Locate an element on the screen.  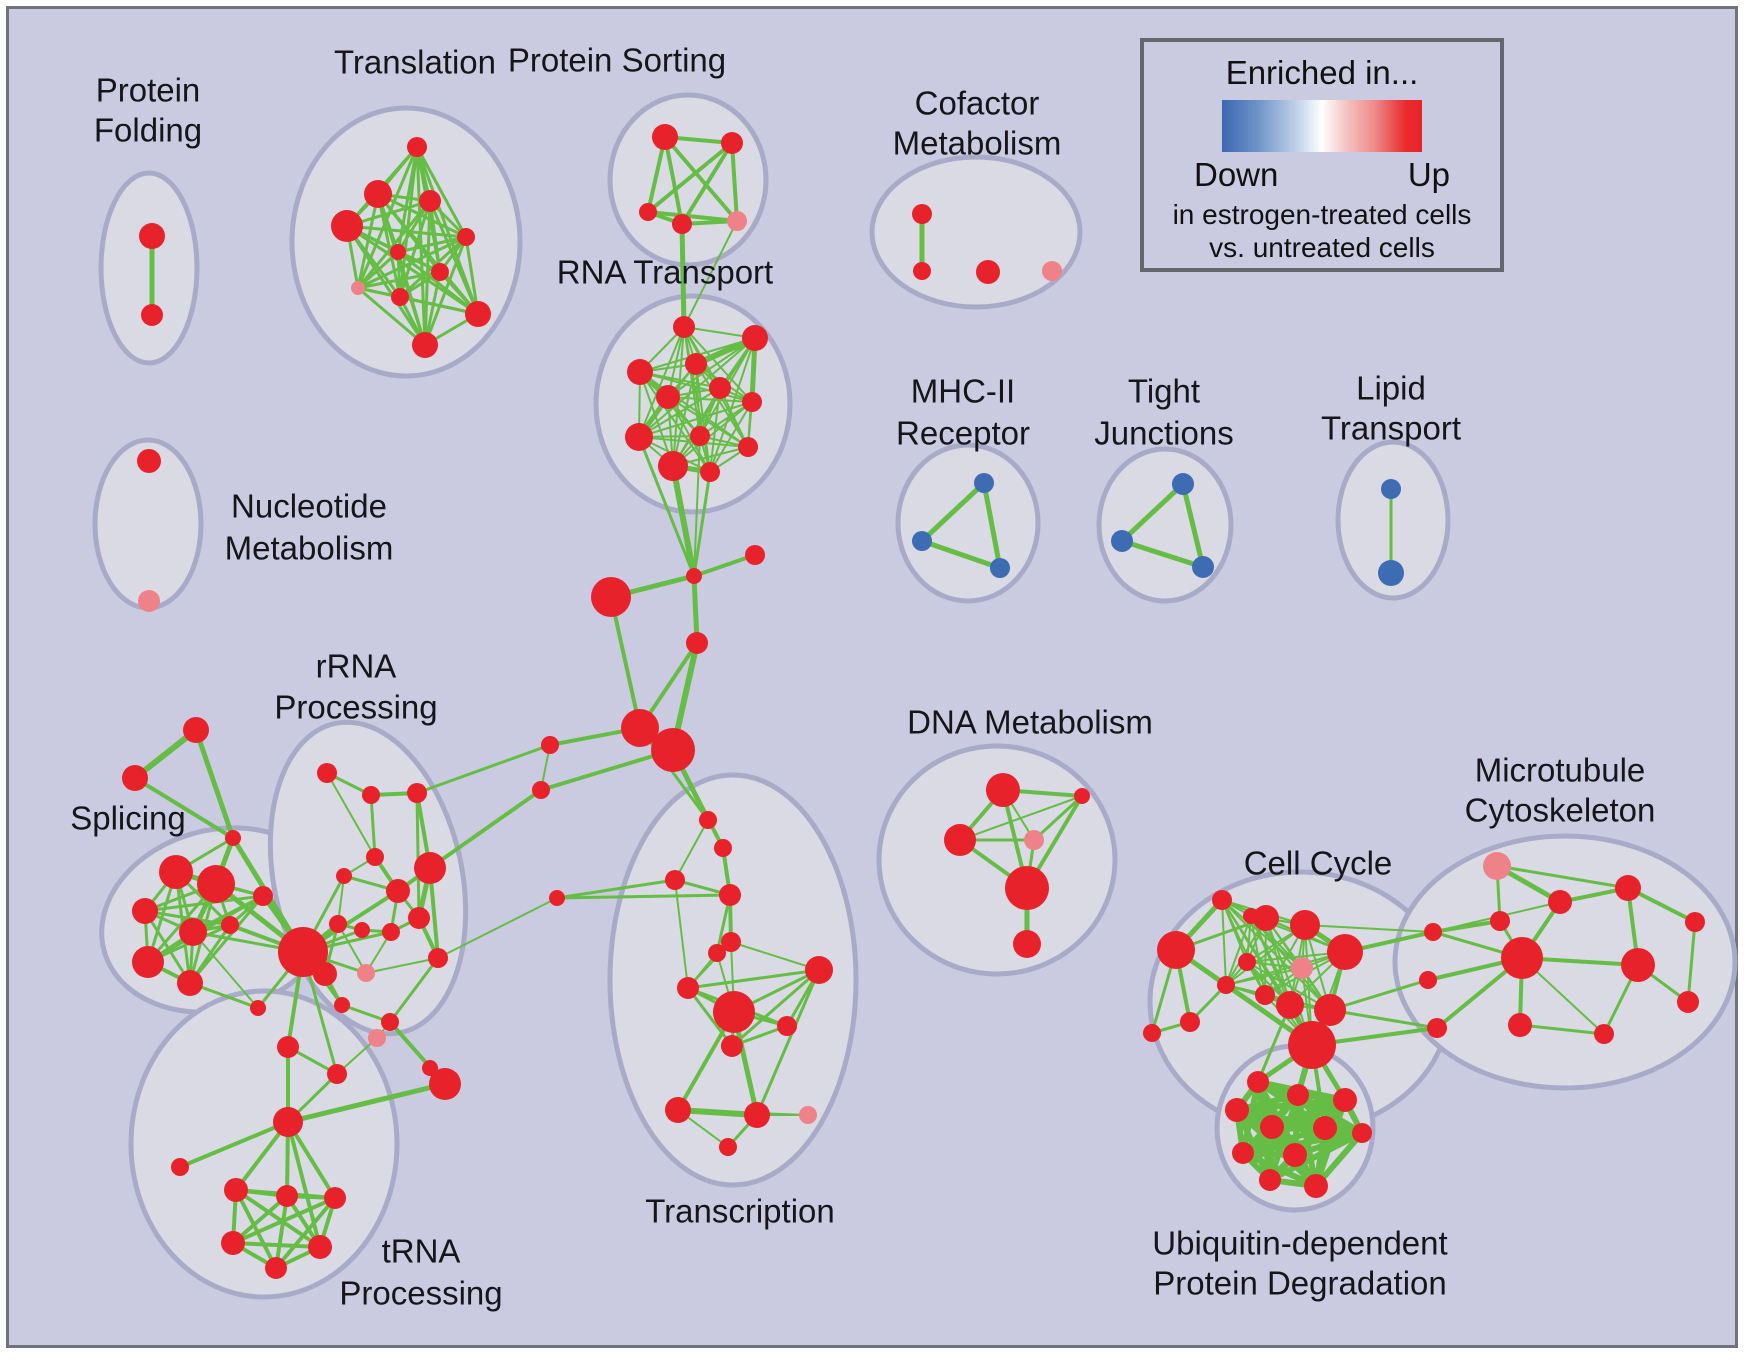
cluster-label-tight-junctions-line1: Tight is located at coordinates (1164, 391).